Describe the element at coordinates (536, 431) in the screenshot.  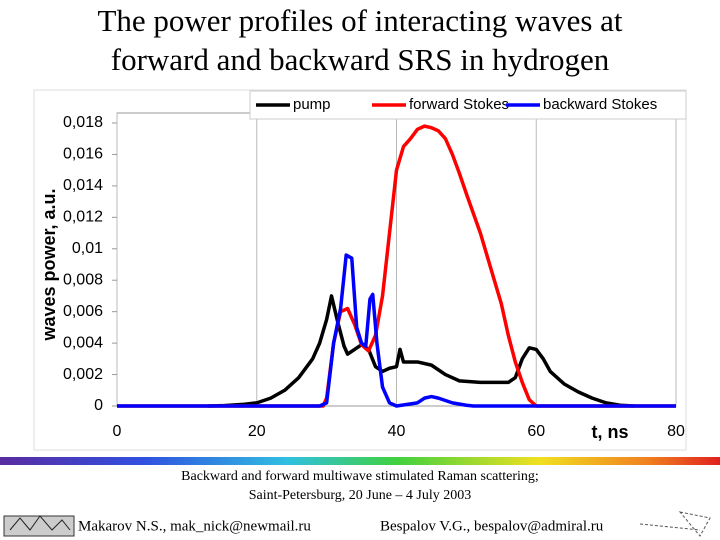
I see `x-tick-label: 60` at that location.